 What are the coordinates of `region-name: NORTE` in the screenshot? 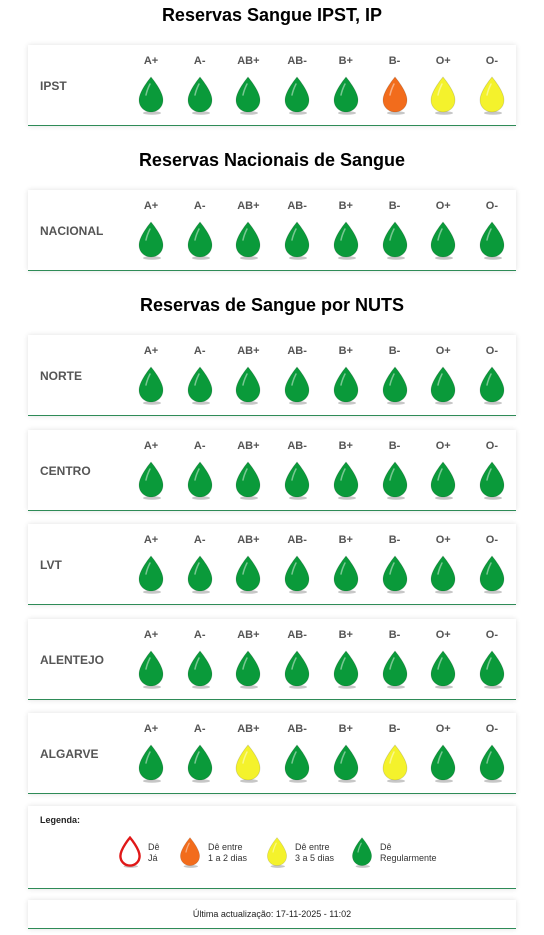 It's located at (61, 376).